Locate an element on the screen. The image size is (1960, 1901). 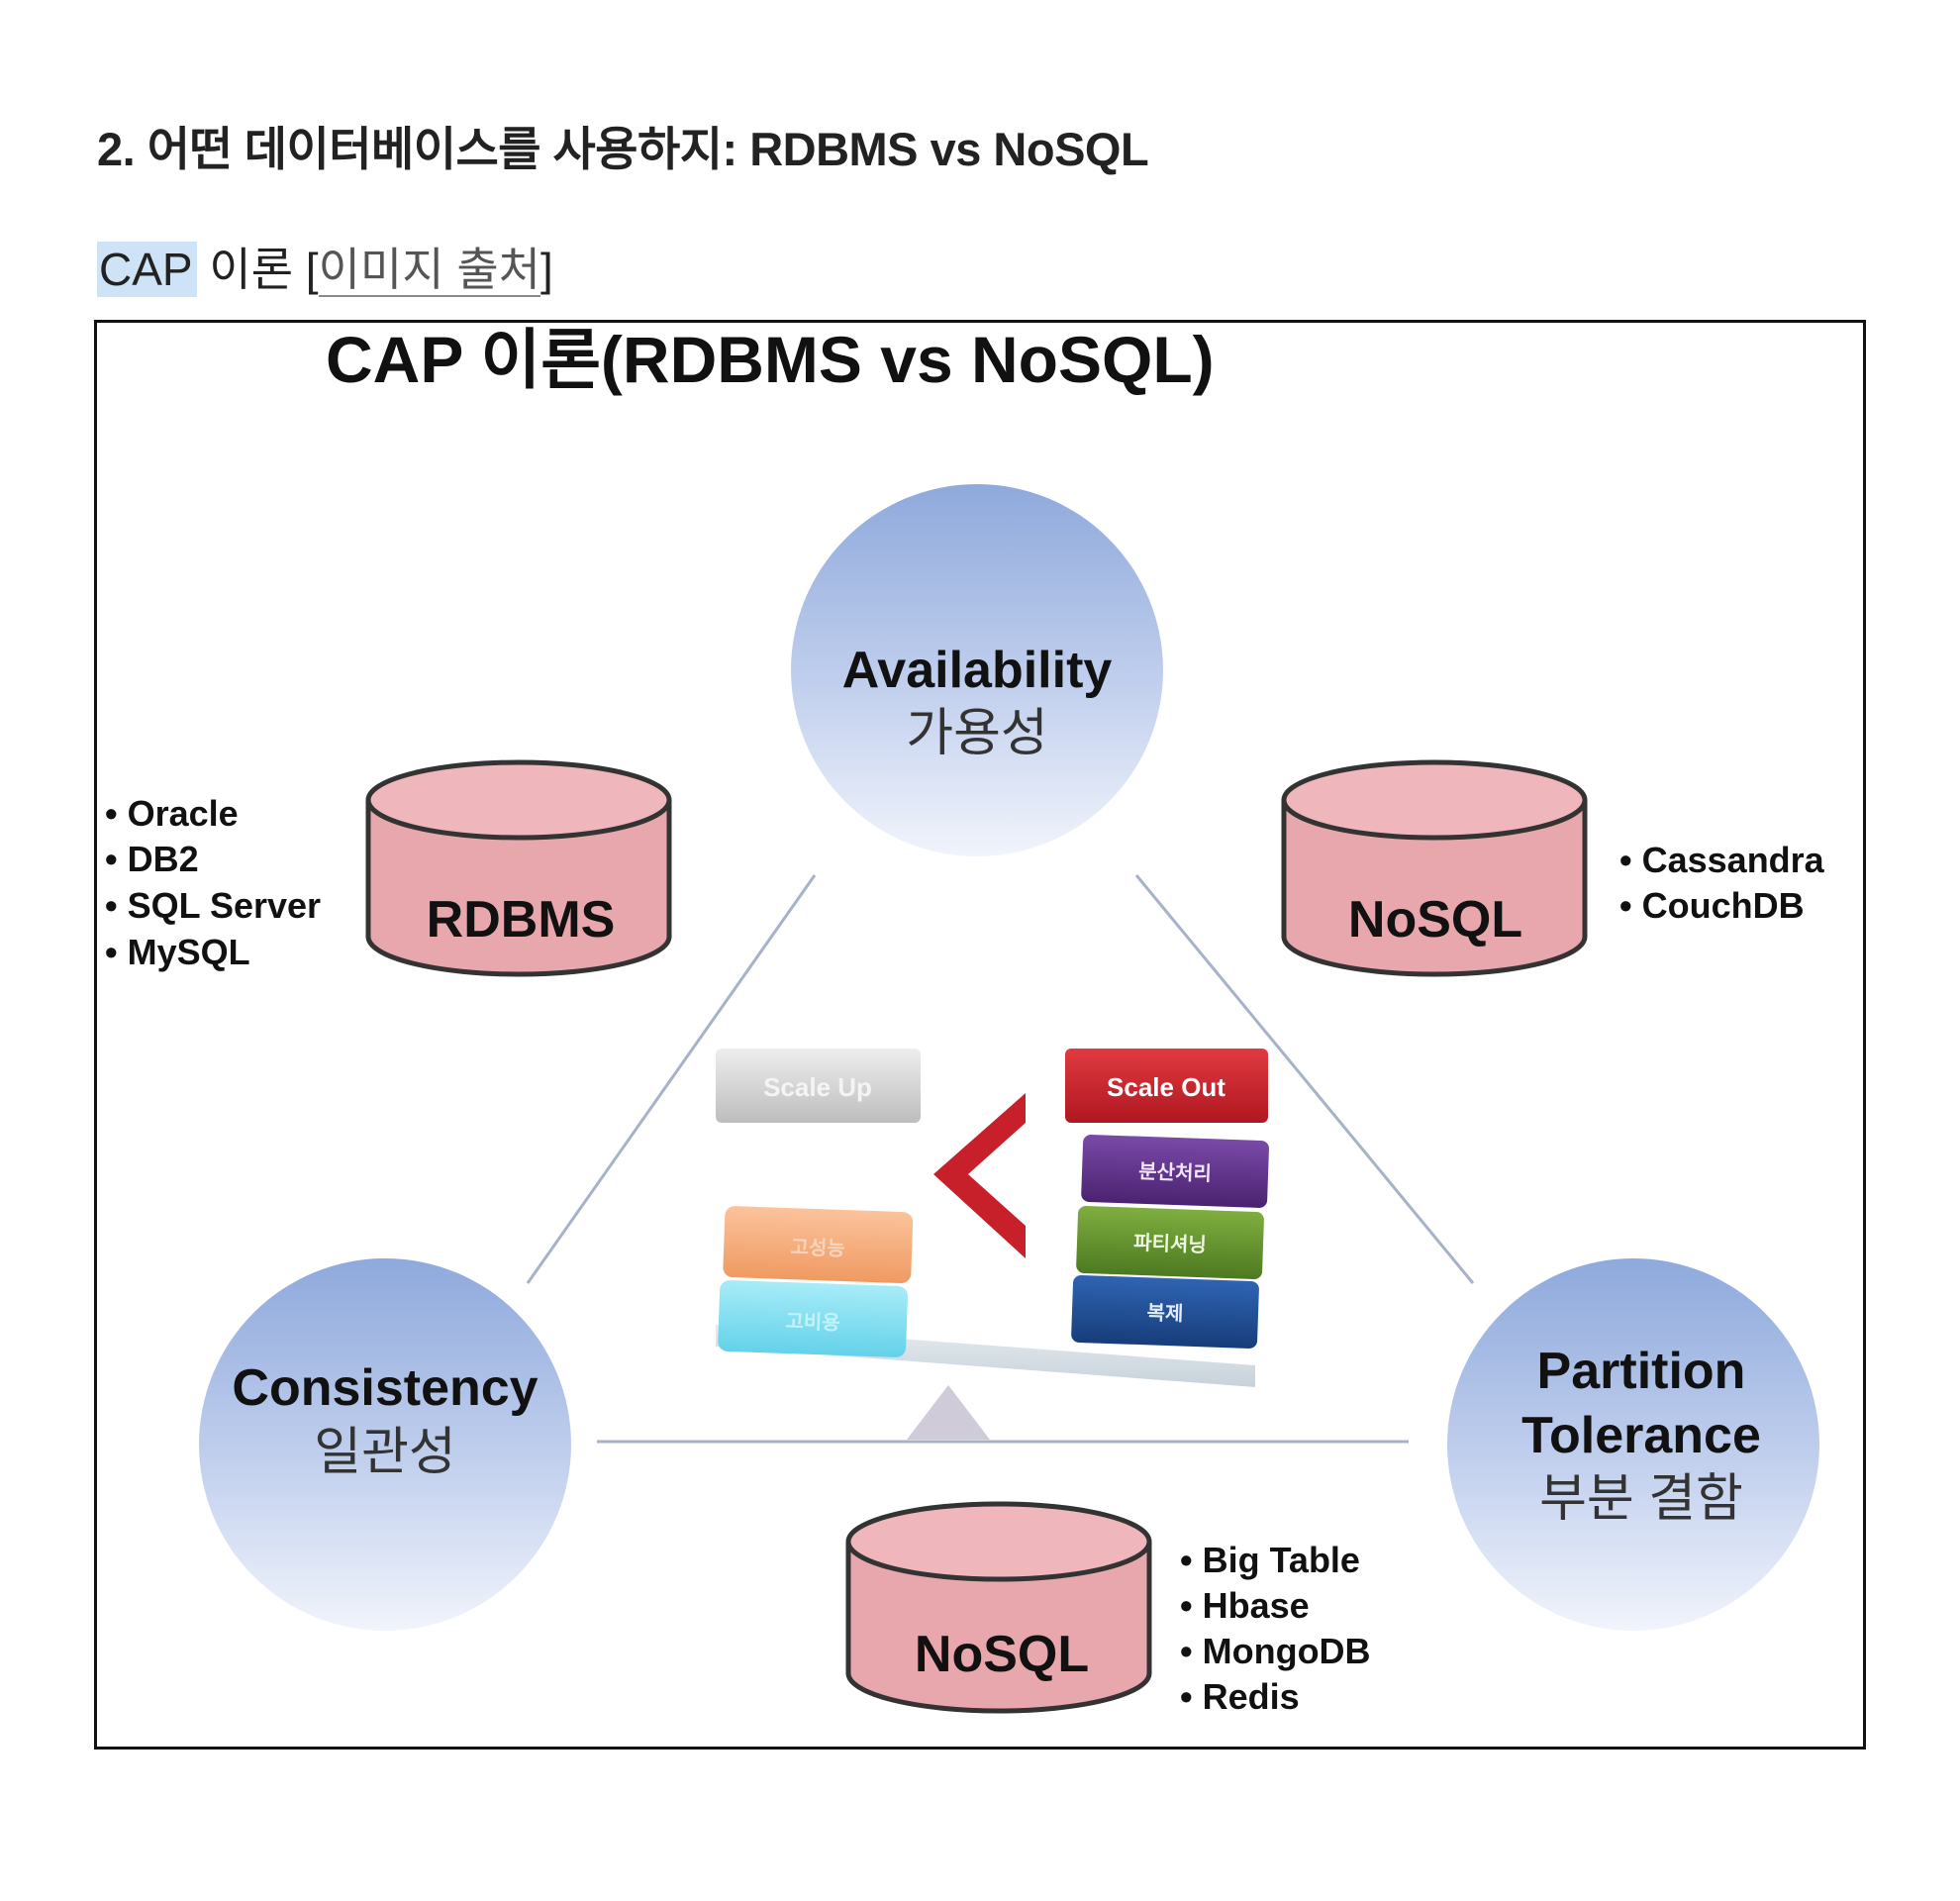
nosql-cp-item: • Big Table is located at coordinates (1270, 1560).